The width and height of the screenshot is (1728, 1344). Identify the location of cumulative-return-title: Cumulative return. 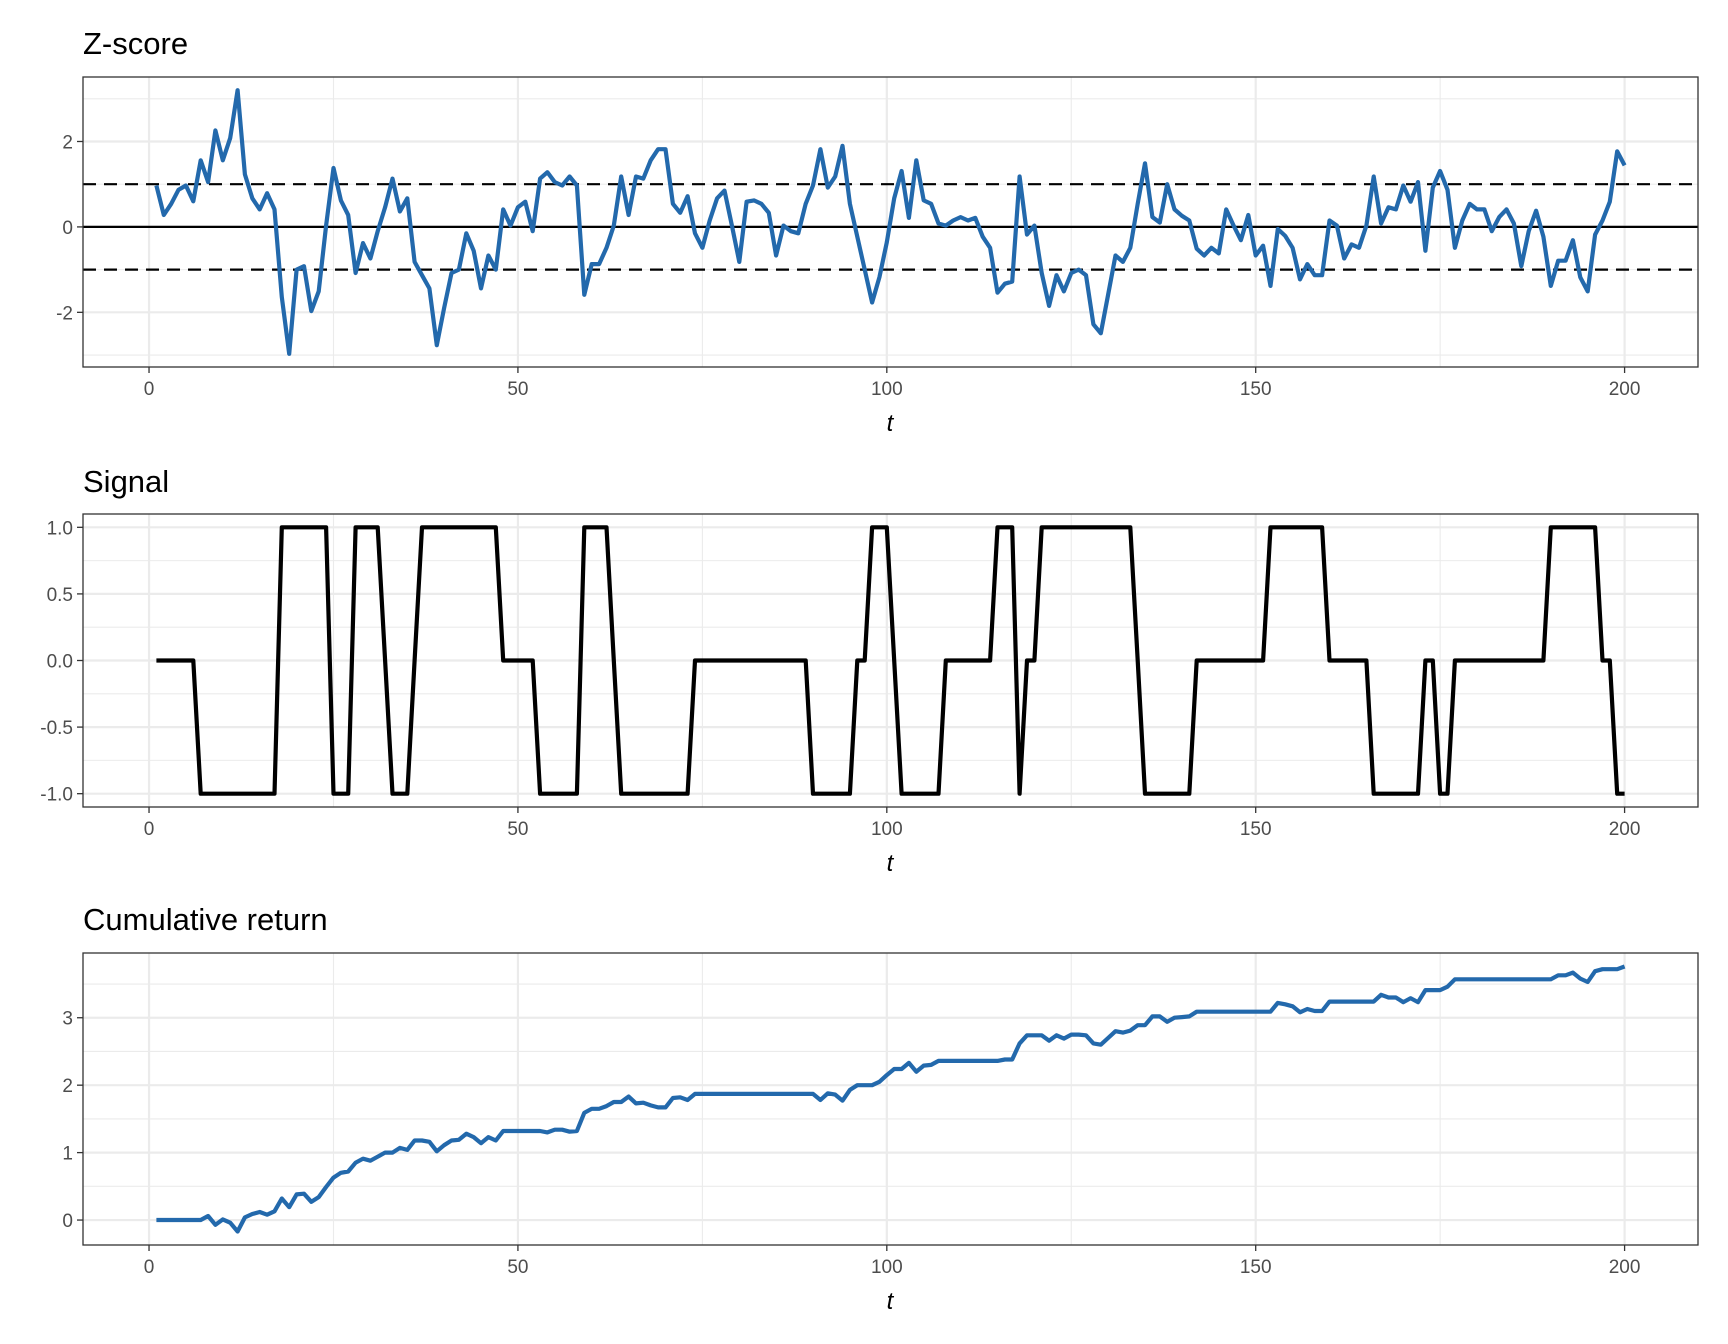
(205, 919).